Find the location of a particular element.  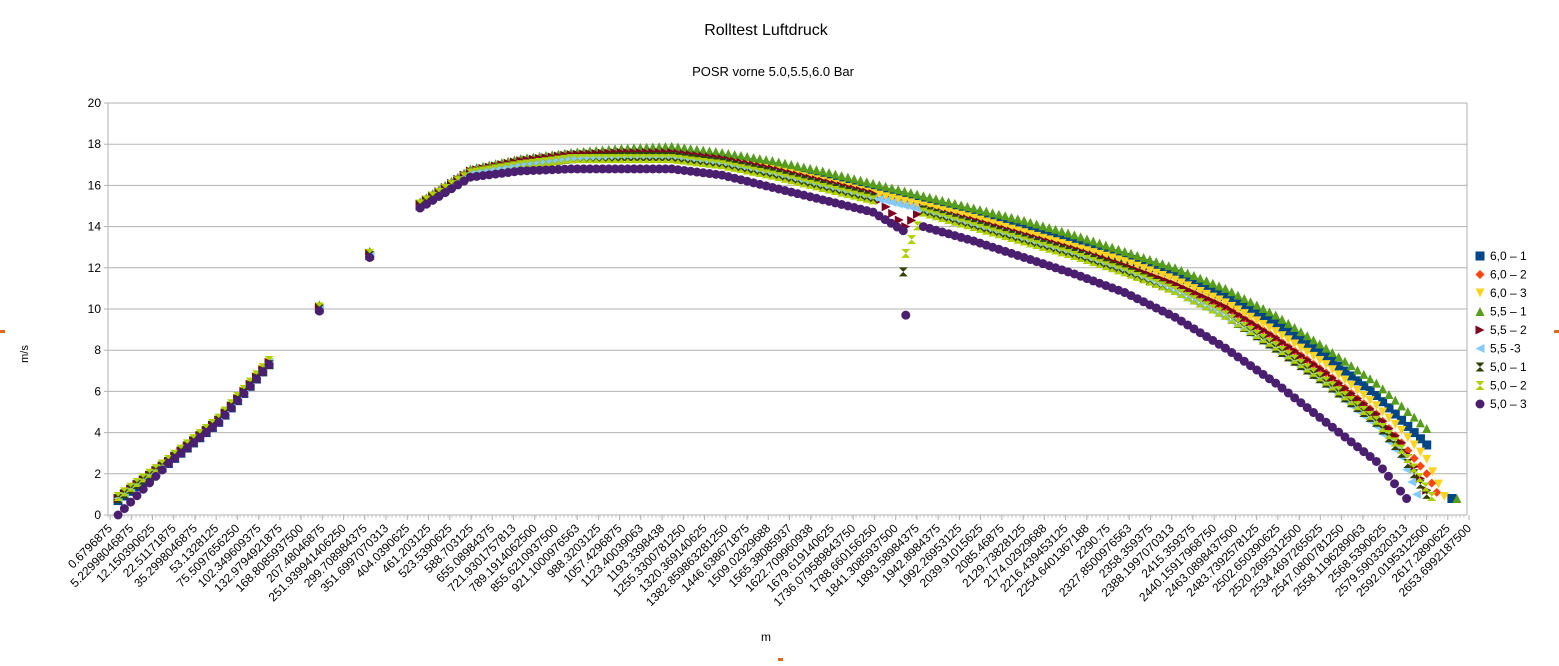

legend-item: 5,0 – 3 is located at coordinates (1501, 404).